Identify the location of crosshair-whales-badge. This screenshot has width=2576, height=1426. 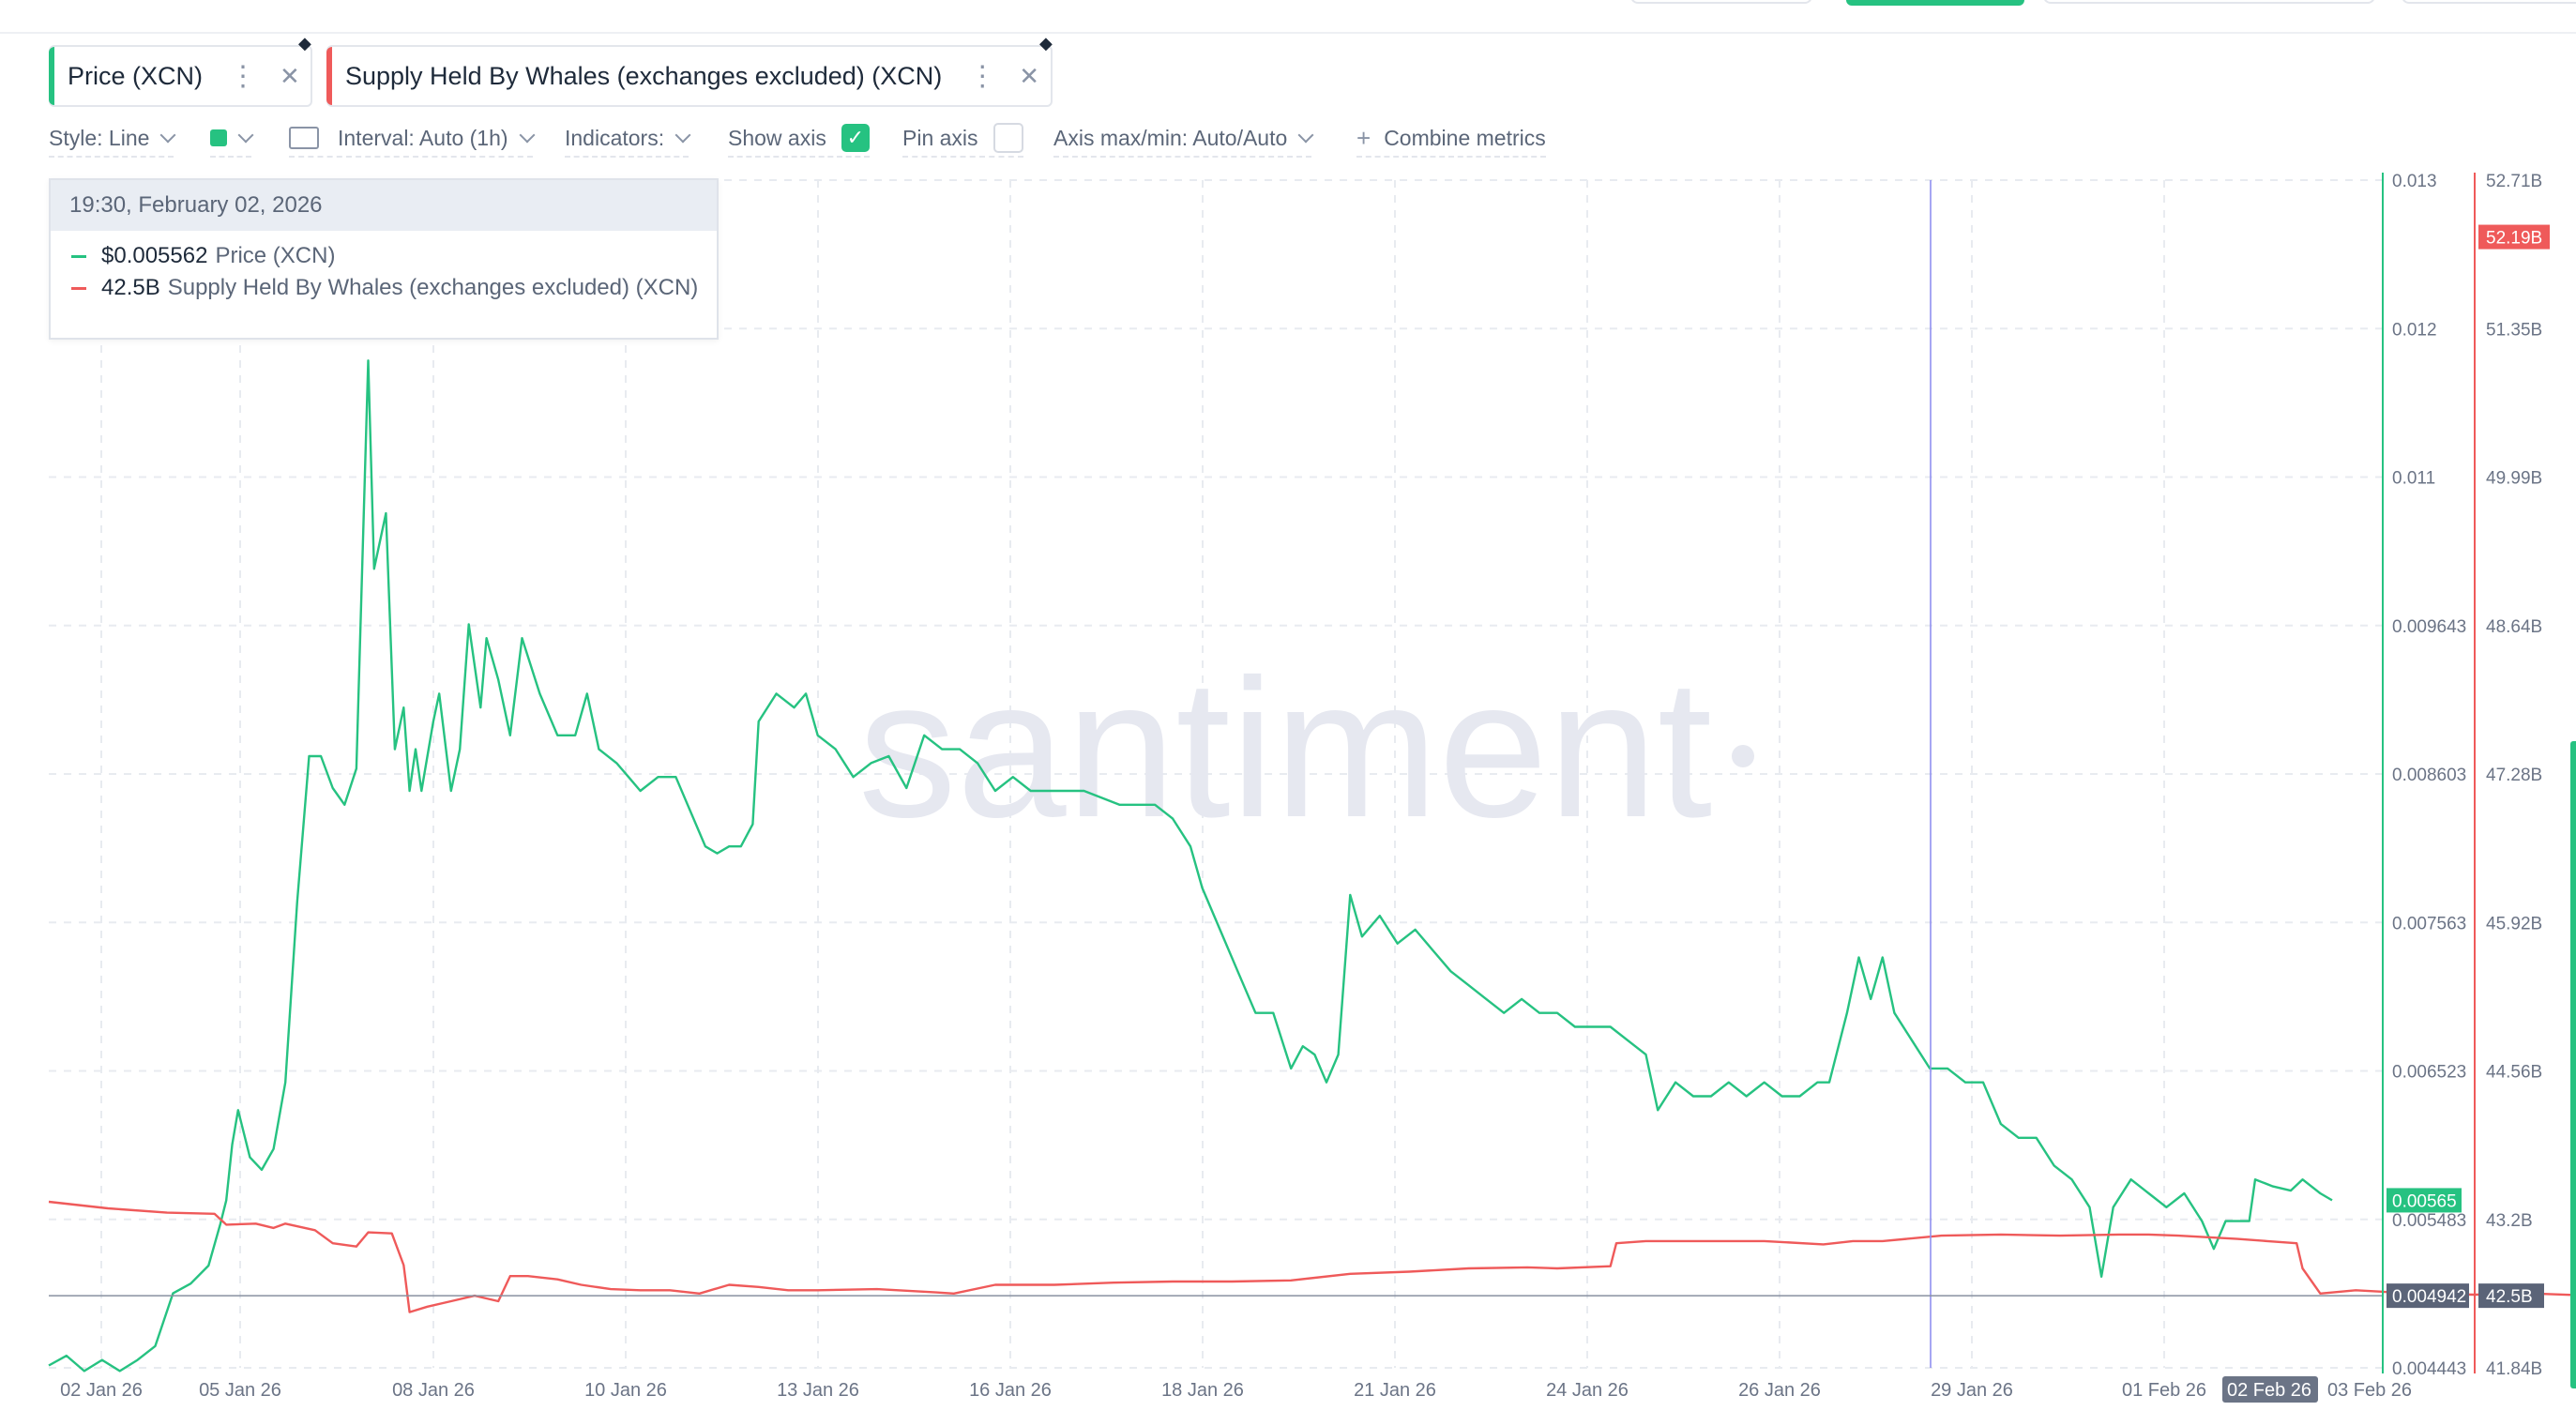
(2511, 1296).